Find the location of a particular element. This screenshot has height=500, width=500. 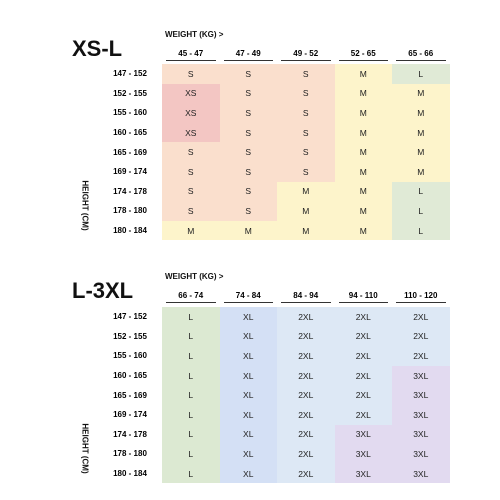

column-header: 52 - 65 is located at coordinates (363, 55).